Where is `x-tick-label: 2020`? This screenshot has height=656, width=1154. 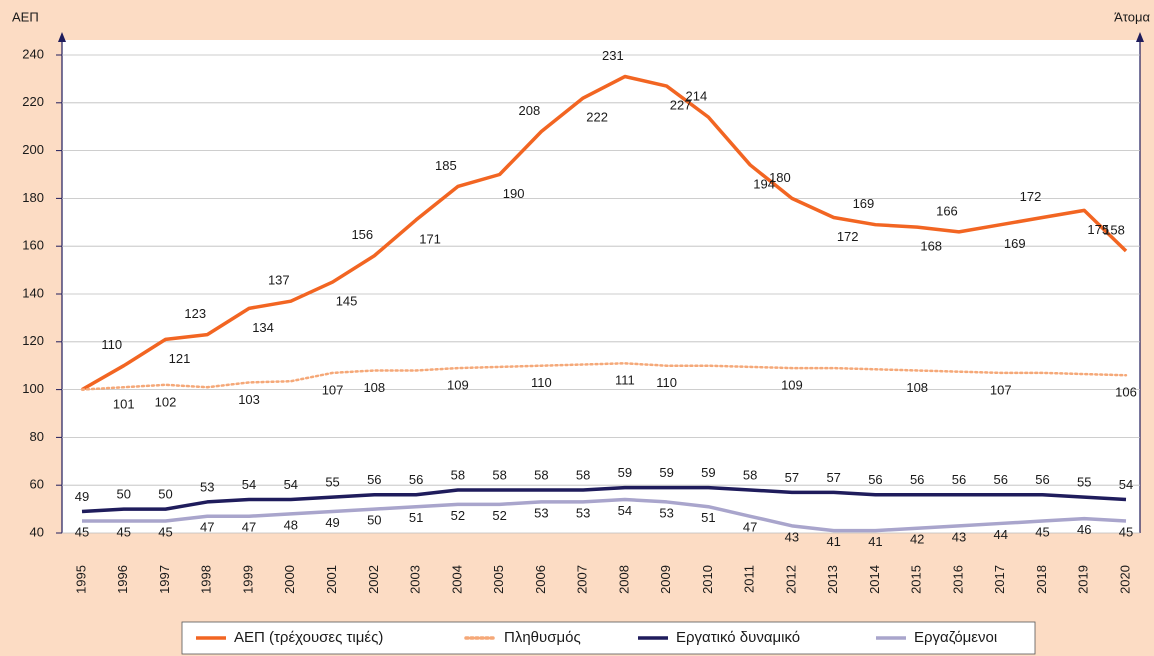 x-tick-label: 2020 is located at coordinates (1124, 579).